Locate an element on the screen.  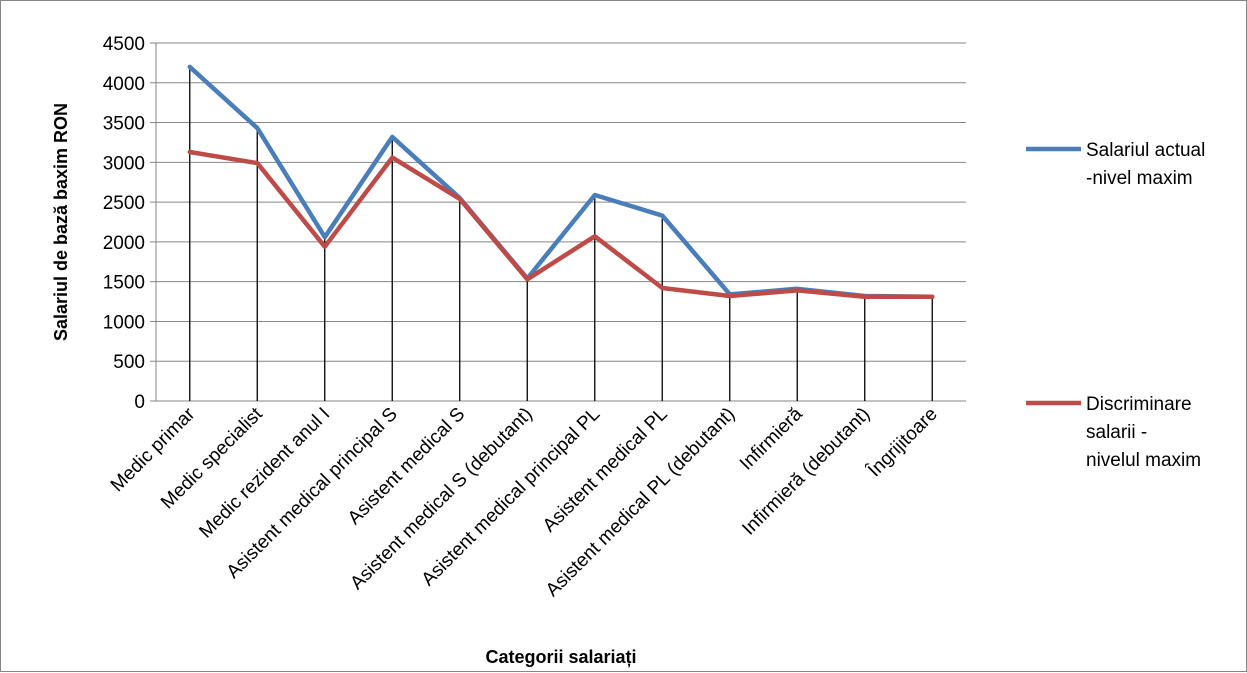
x-tick-label: Infirmieră (debutant) is located at coordinates (806, 472).